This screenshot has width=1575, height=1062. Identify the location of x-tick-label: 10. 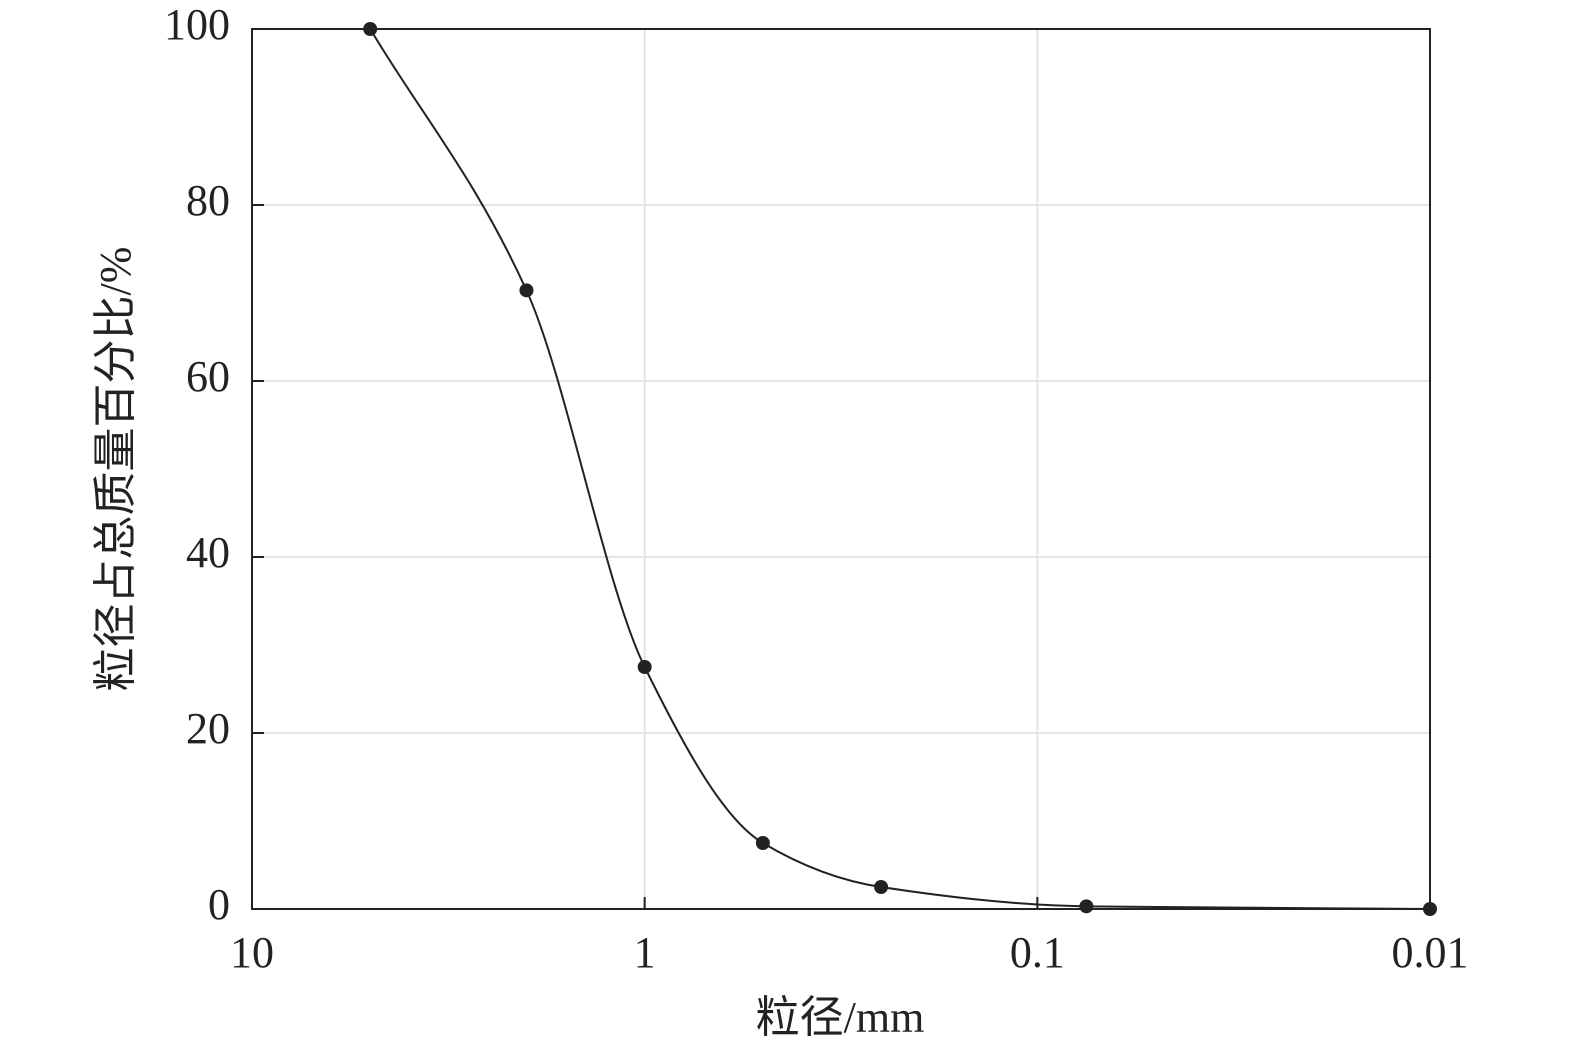
(252, 952).